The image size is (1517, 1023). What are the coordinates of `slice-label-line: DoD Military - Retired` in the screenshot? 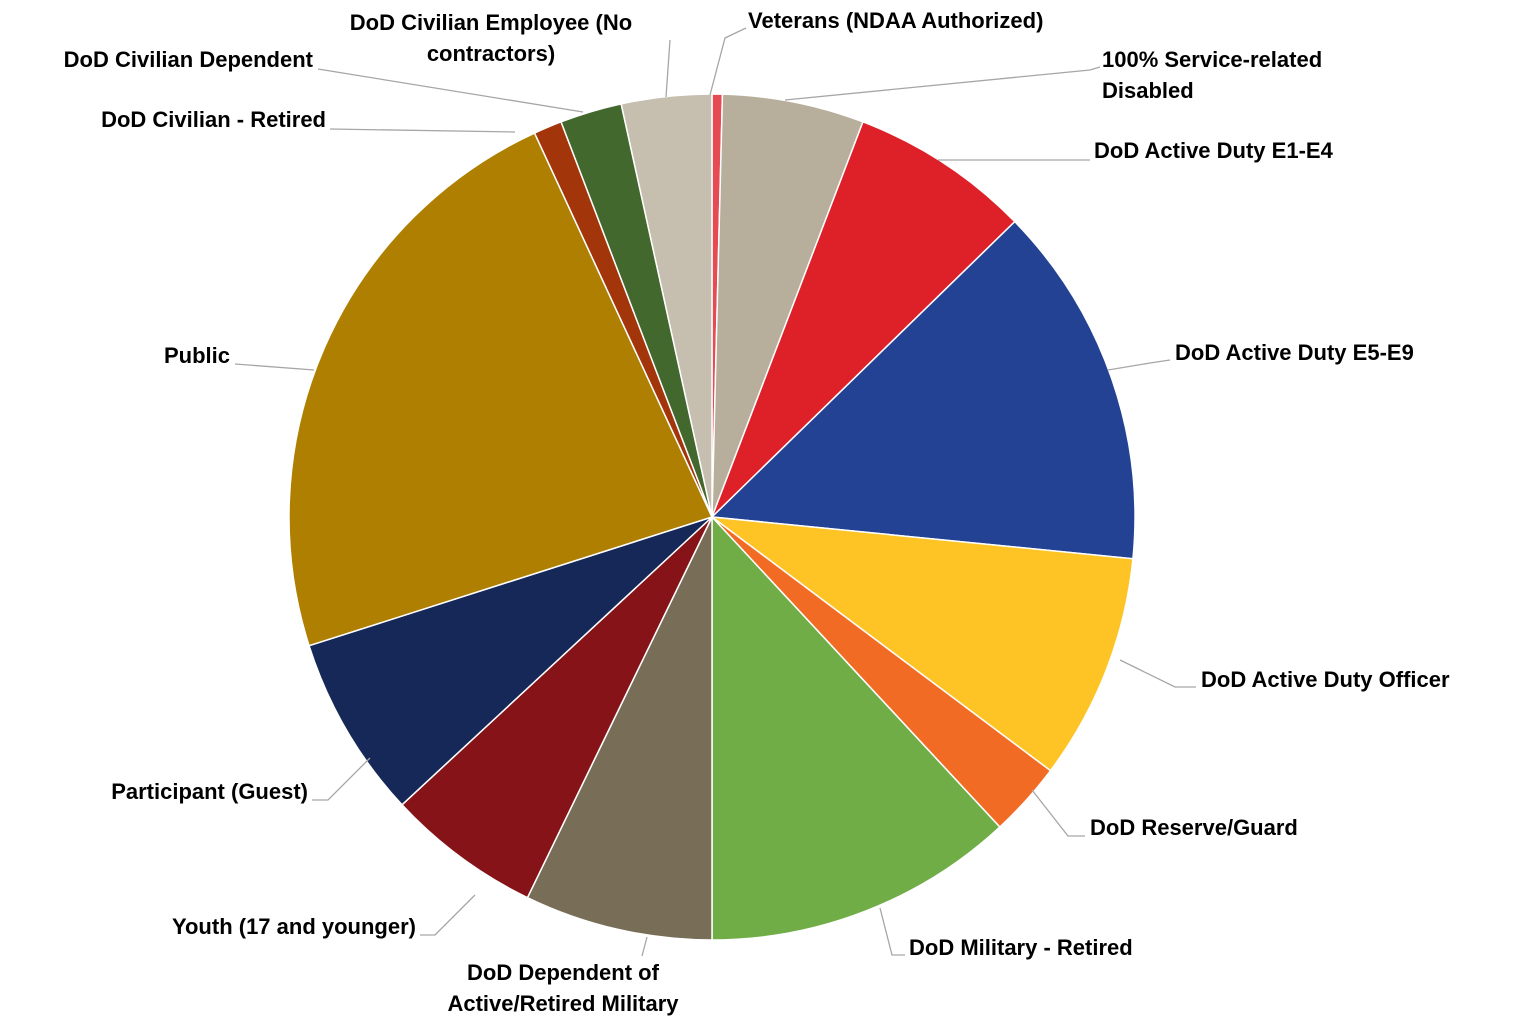 It's located at (1021, 947).